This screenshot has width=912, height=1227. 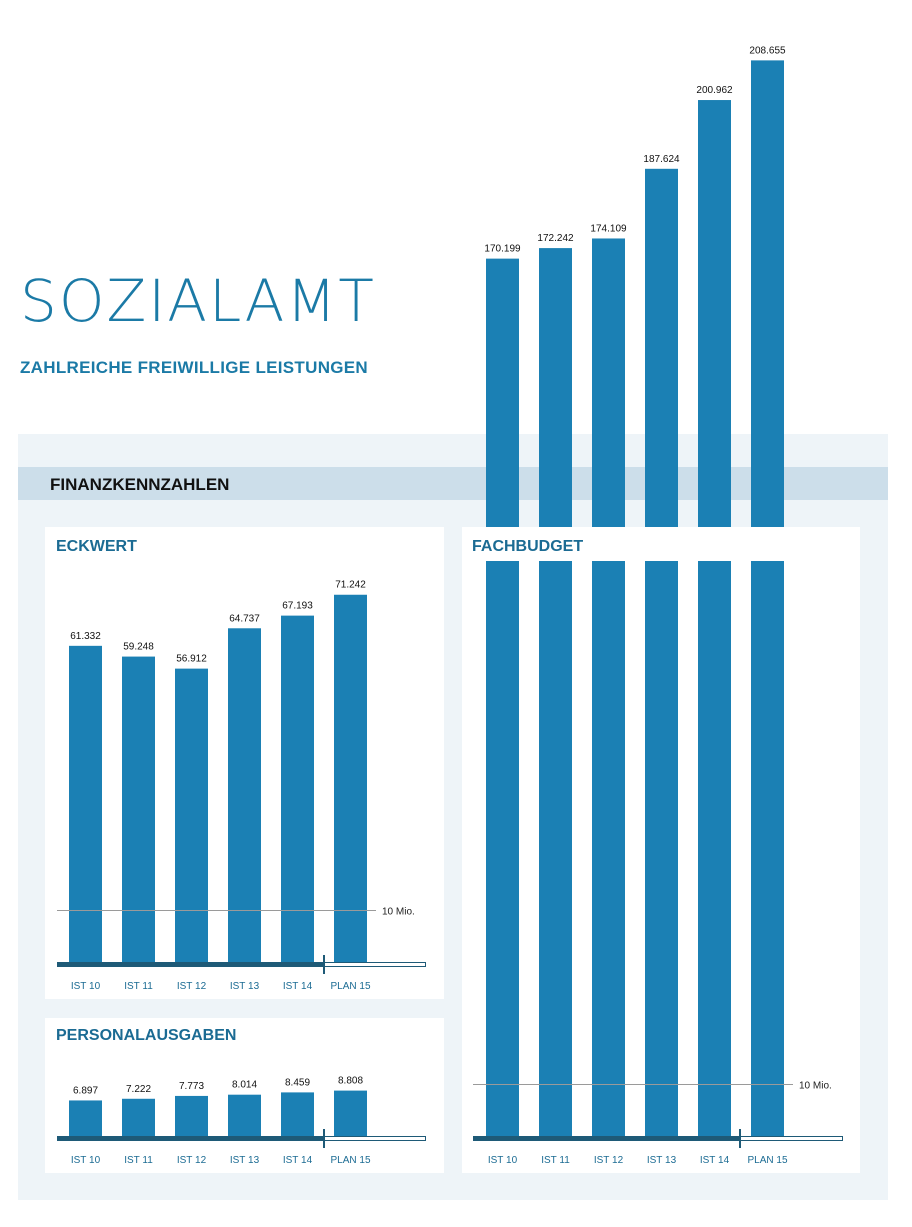 What do you see at coordinates (198, 301) in the screenshot?
I see `page-title: SOZIALAMT` at bounding box center [198, 301].